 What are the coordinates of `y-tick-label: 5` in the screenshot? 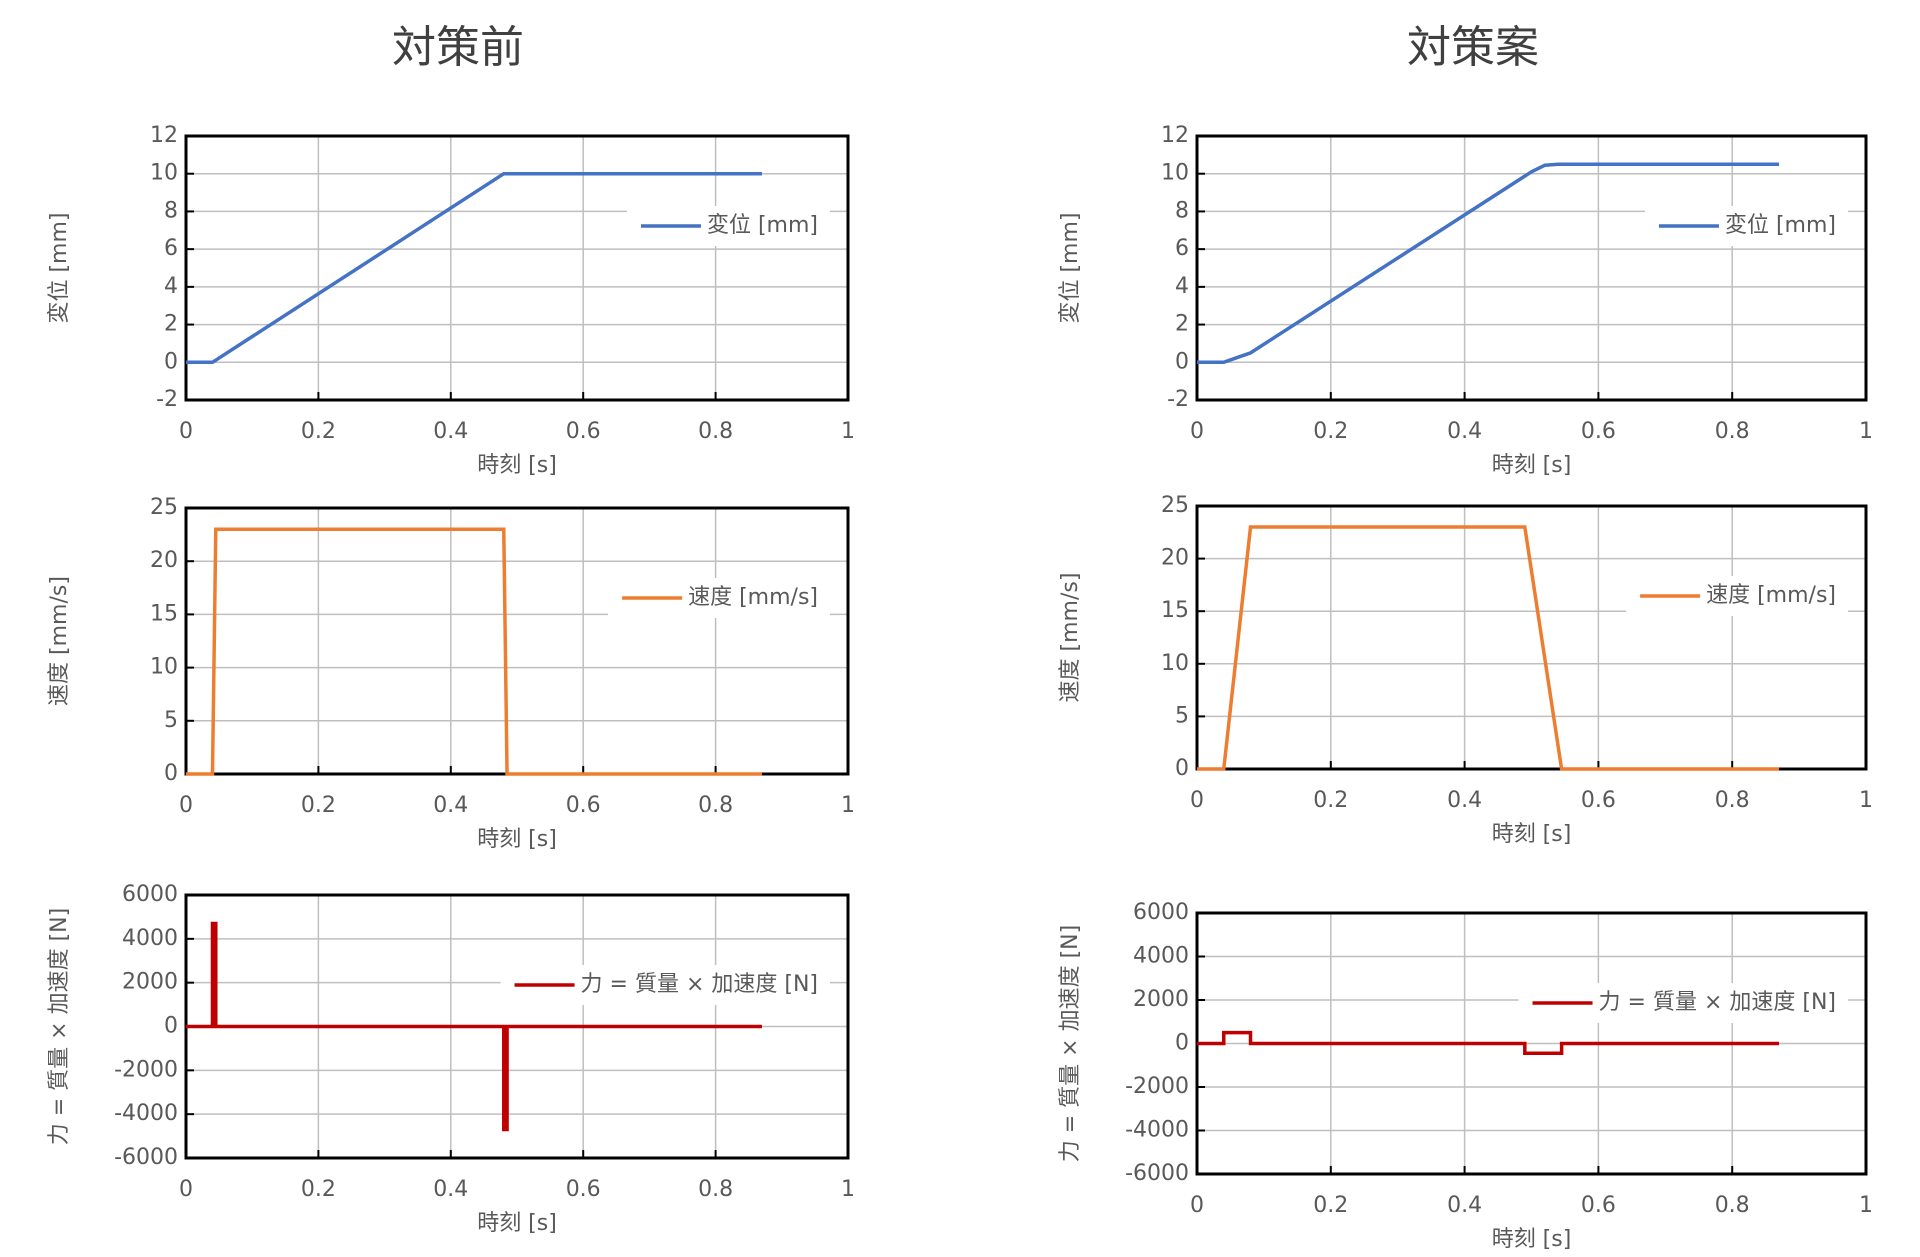 It's located at (171, 720).